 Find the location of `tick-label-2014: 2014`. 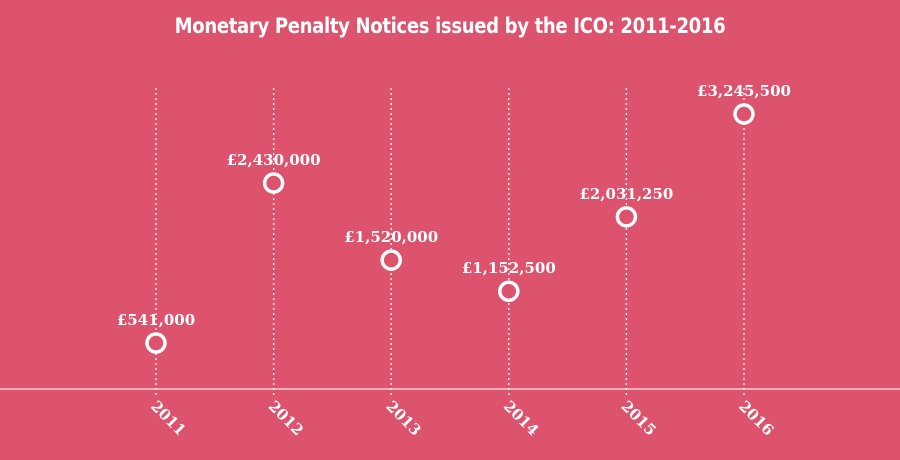

tick-label-2014: 2014 is located at coordinates (521, 418).